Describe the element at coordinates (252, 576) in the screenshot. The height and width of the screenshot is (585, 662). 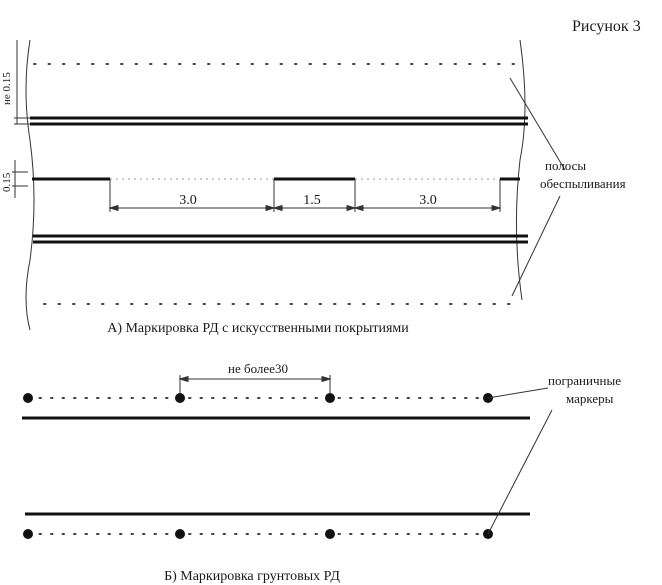
I see `part-b-caption: Б) Маркировка грунтовых РД` at that location.